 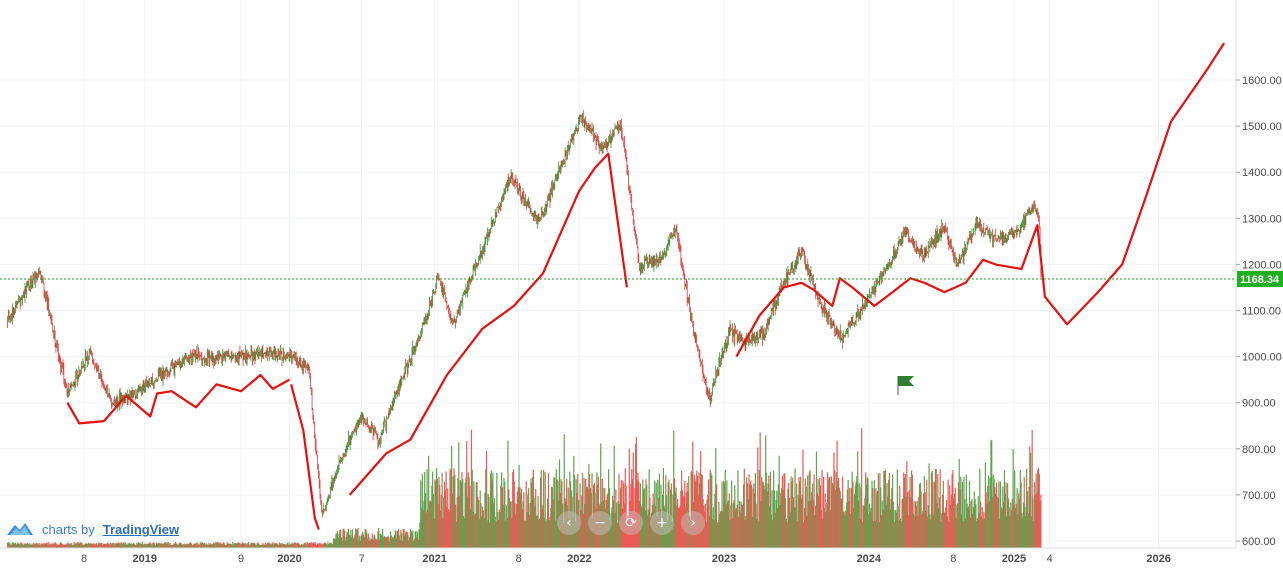 I want to click on flag-marker, so click(x=905, y=385).